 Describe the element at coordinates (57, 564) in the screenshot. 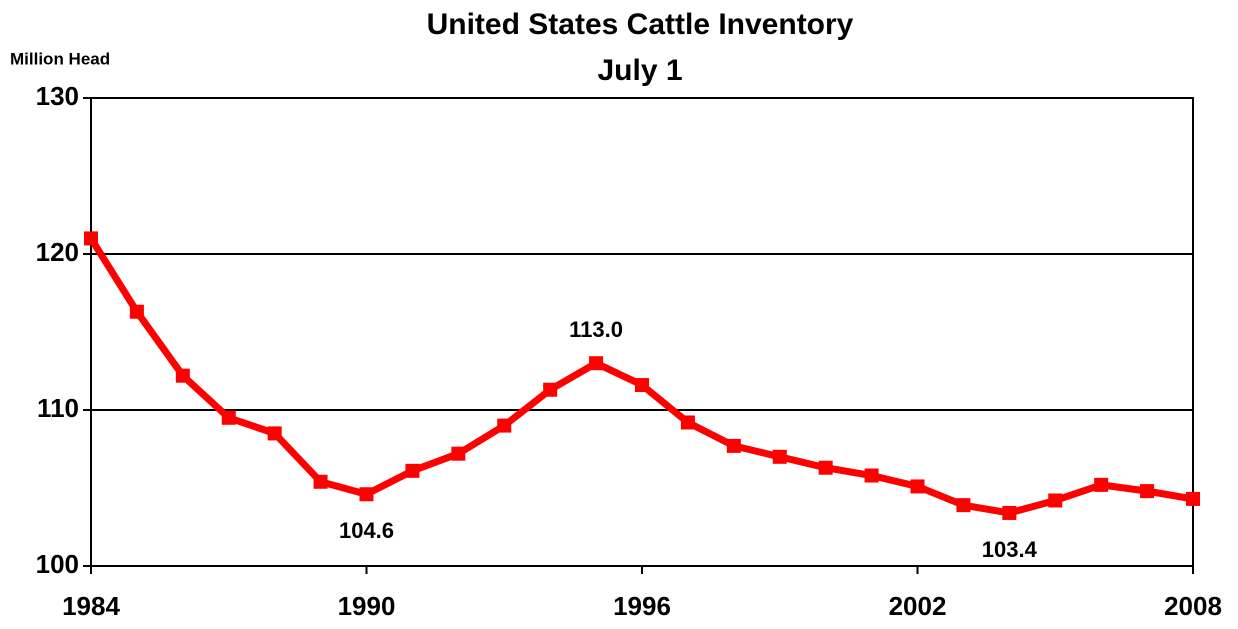

I see `y-tick-label: 100` at that location.